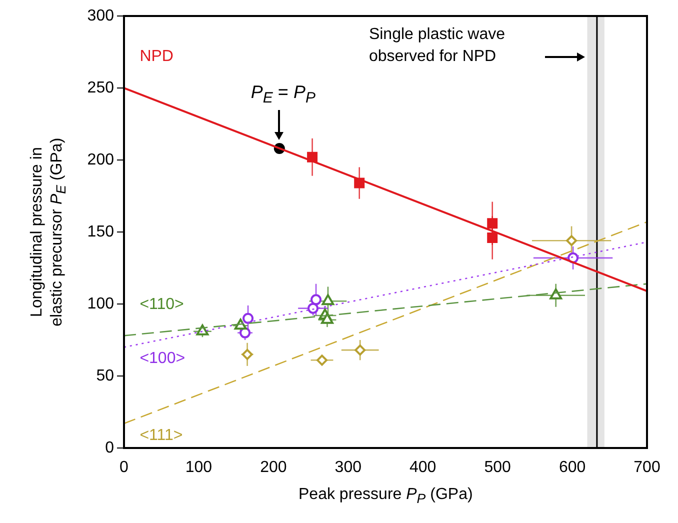 Image resolution: width=678 pixels, height=523 pixels. I want to click on x-tick-label: 100, so click(198, 467).